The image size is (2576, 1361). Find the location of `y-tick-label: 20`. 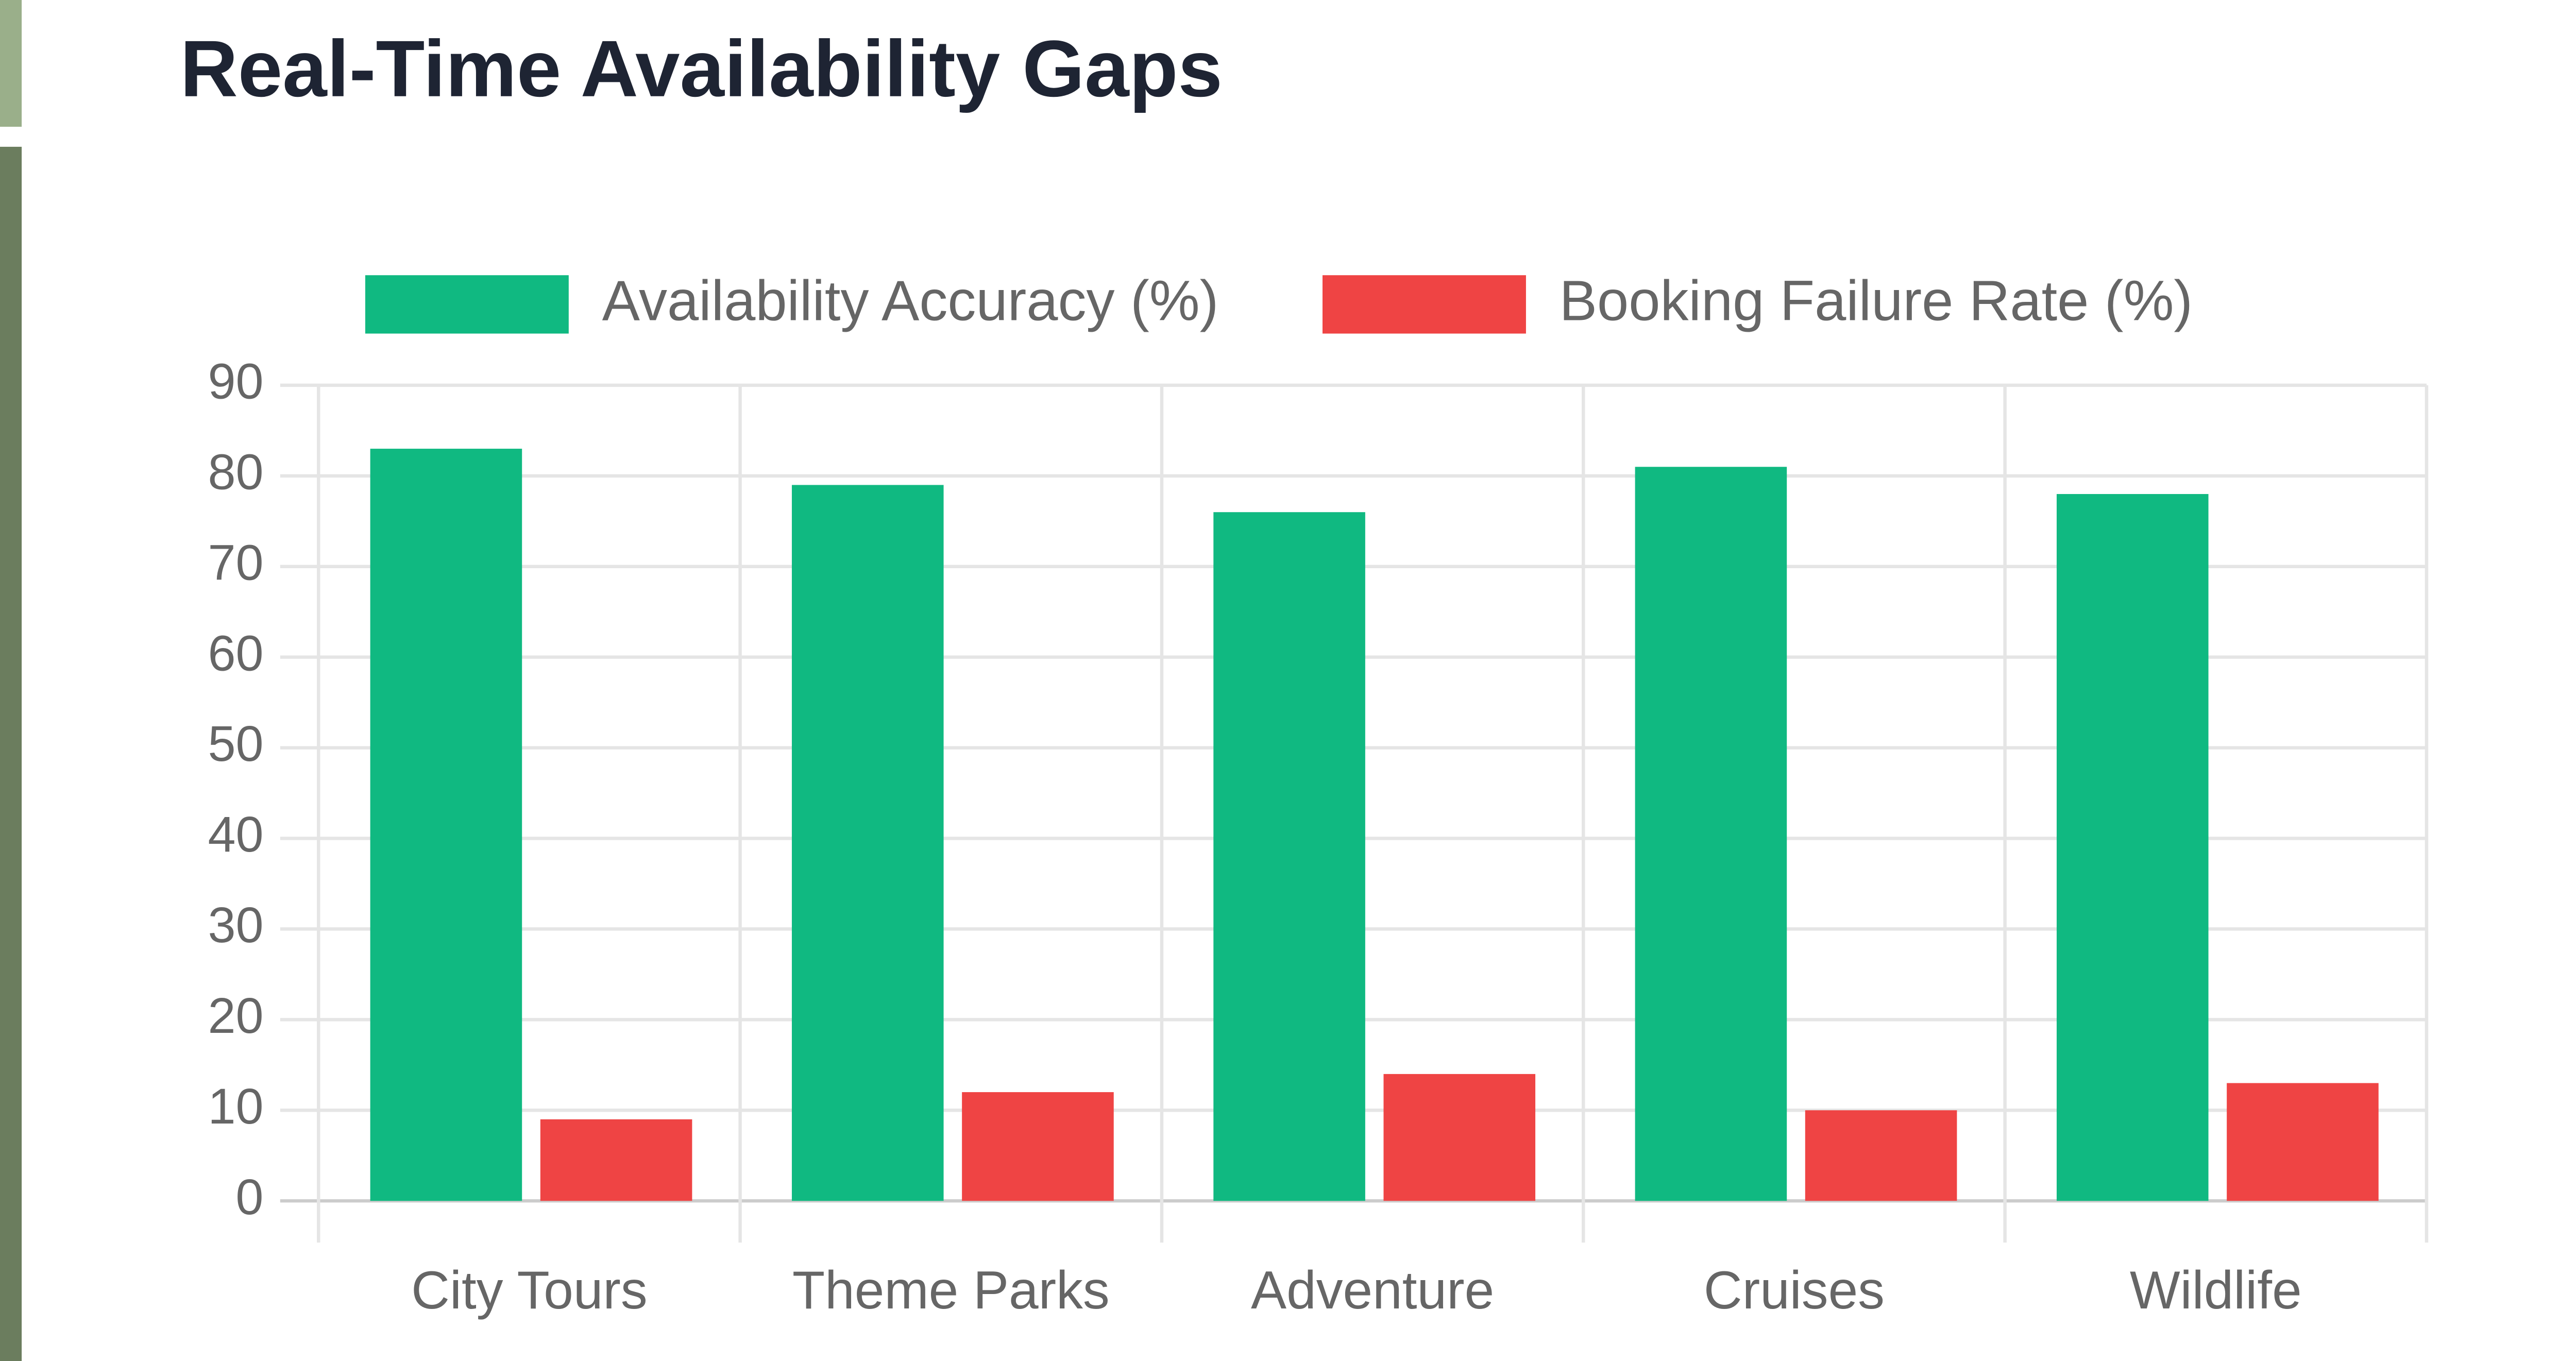

y-tick-label: 20 is located at coordinates (235, 1016).